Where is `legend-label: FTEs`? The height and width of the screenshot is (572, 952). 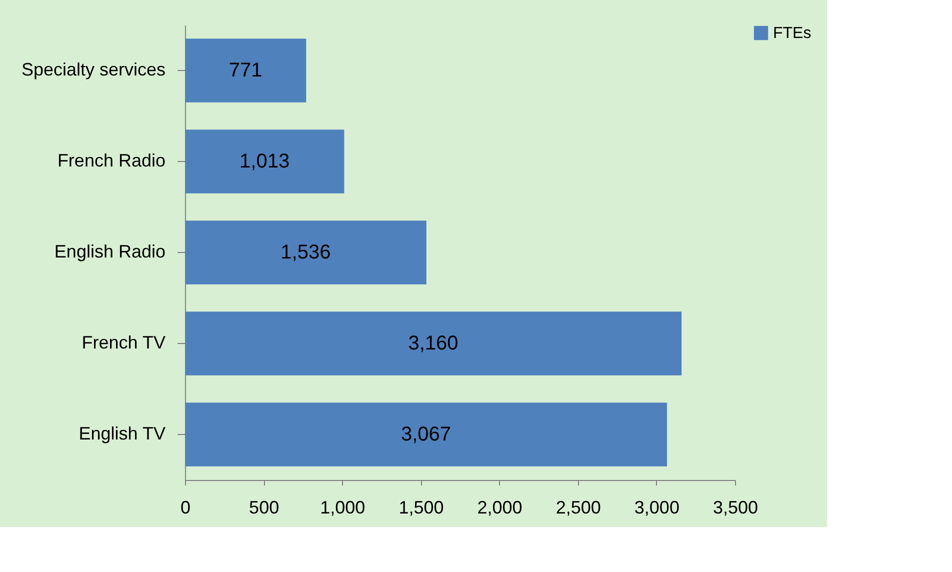 legend-label: FTEs is located at coordinates (792, 33).